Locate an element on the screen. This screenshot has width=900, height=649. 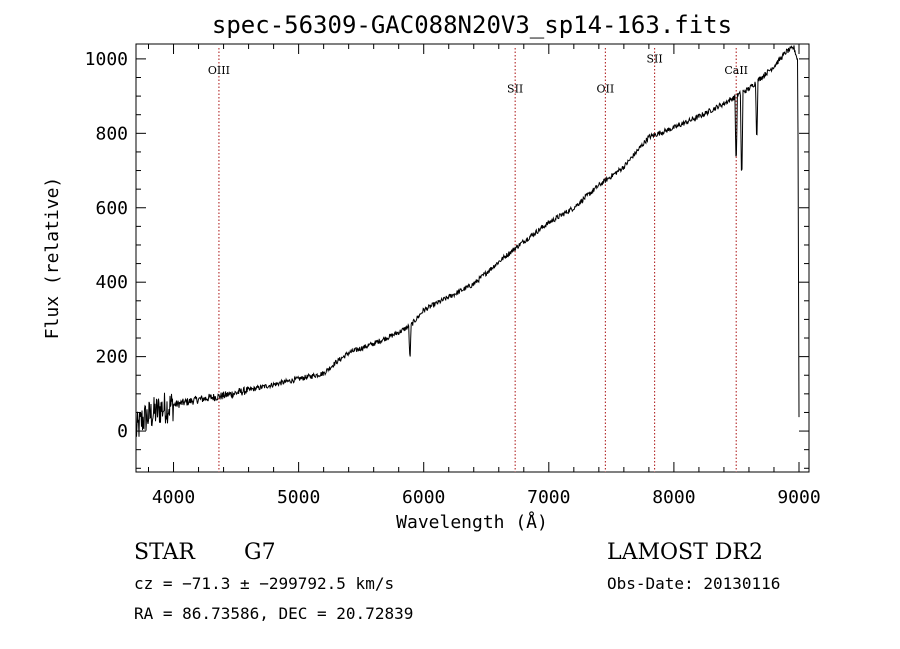
y-tick-label: 800 is located at coordinates (111, 133).